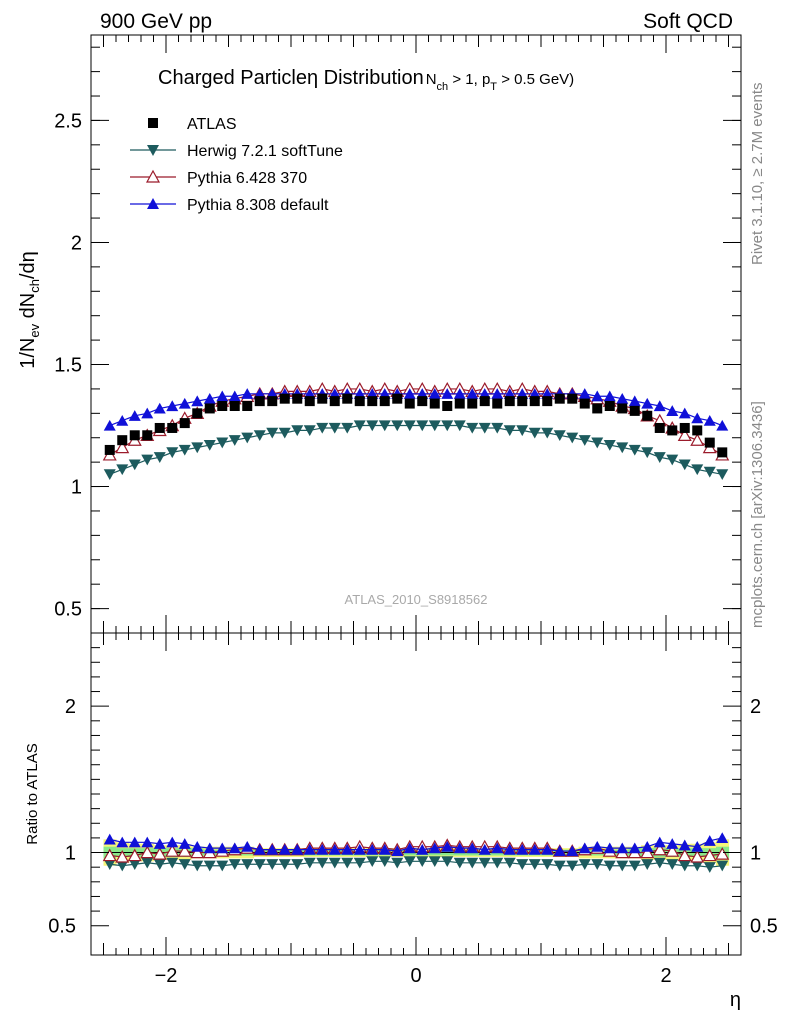 This screenshot has width=786, height=1024. I want to click on ratio-ytick-label: 0.5, so click(62, 927).